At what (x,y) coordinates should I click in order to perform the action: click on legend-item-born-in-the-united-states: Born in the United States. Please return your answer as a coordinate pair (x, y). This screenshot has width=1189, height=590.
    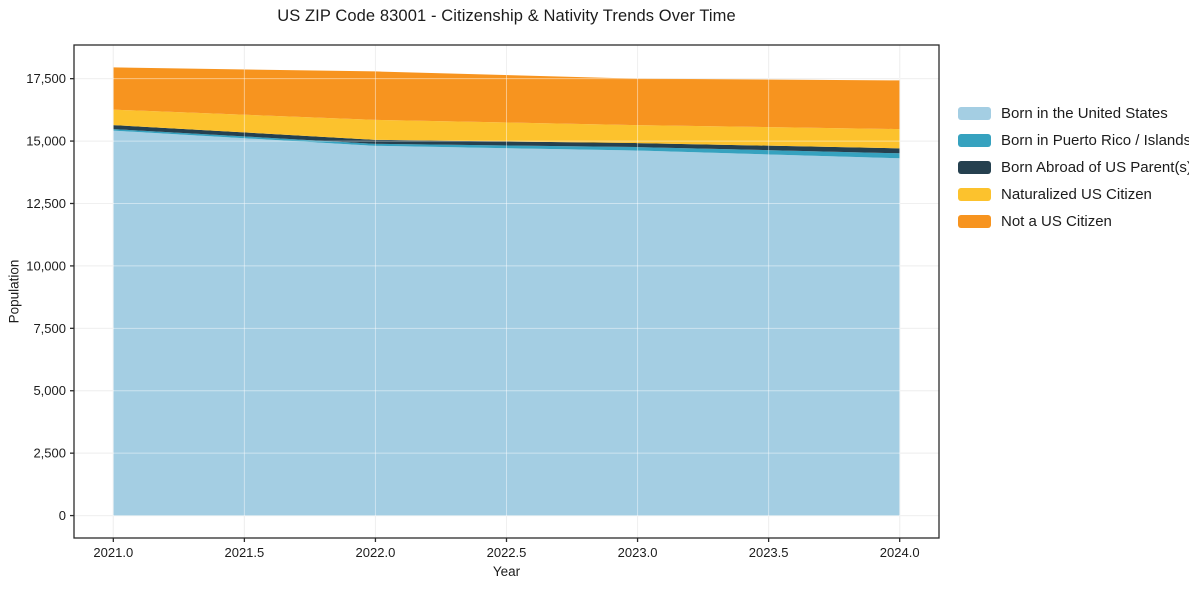
    Looking at the image, I should click on (1073, 113).